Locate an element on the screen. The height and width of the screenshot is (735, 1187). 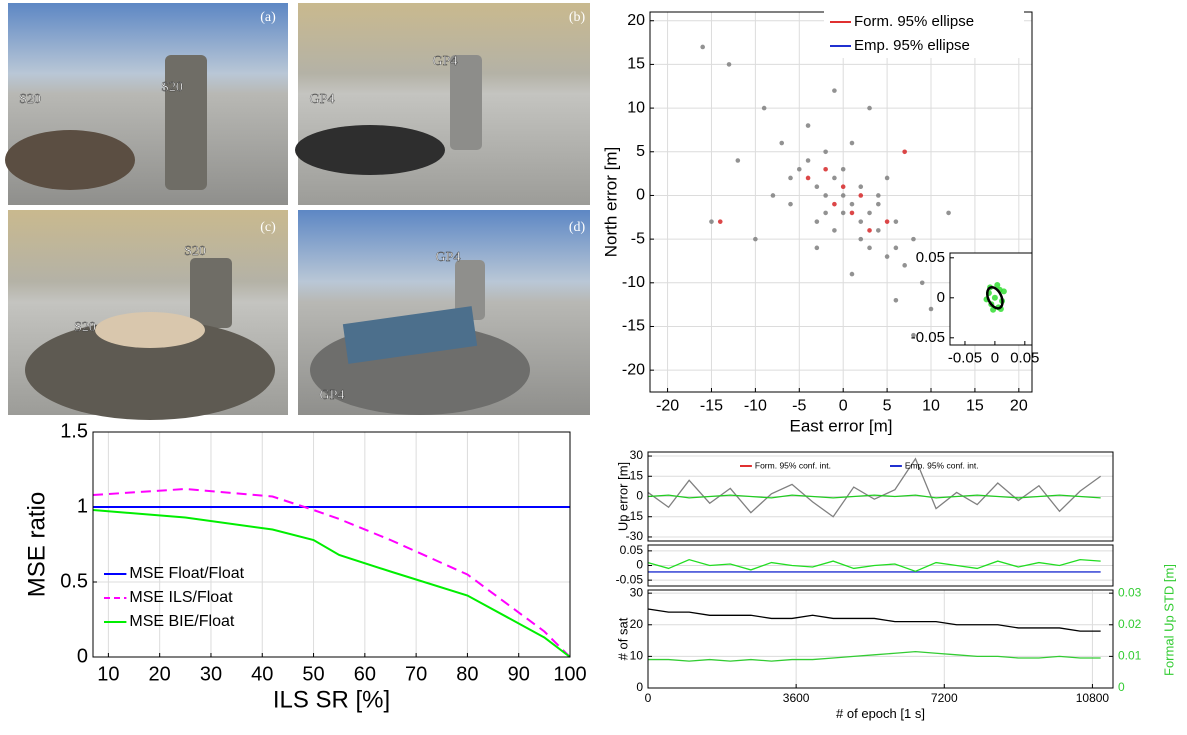
legend-label: MSE Float/Float is located at coordinates (186, 573).